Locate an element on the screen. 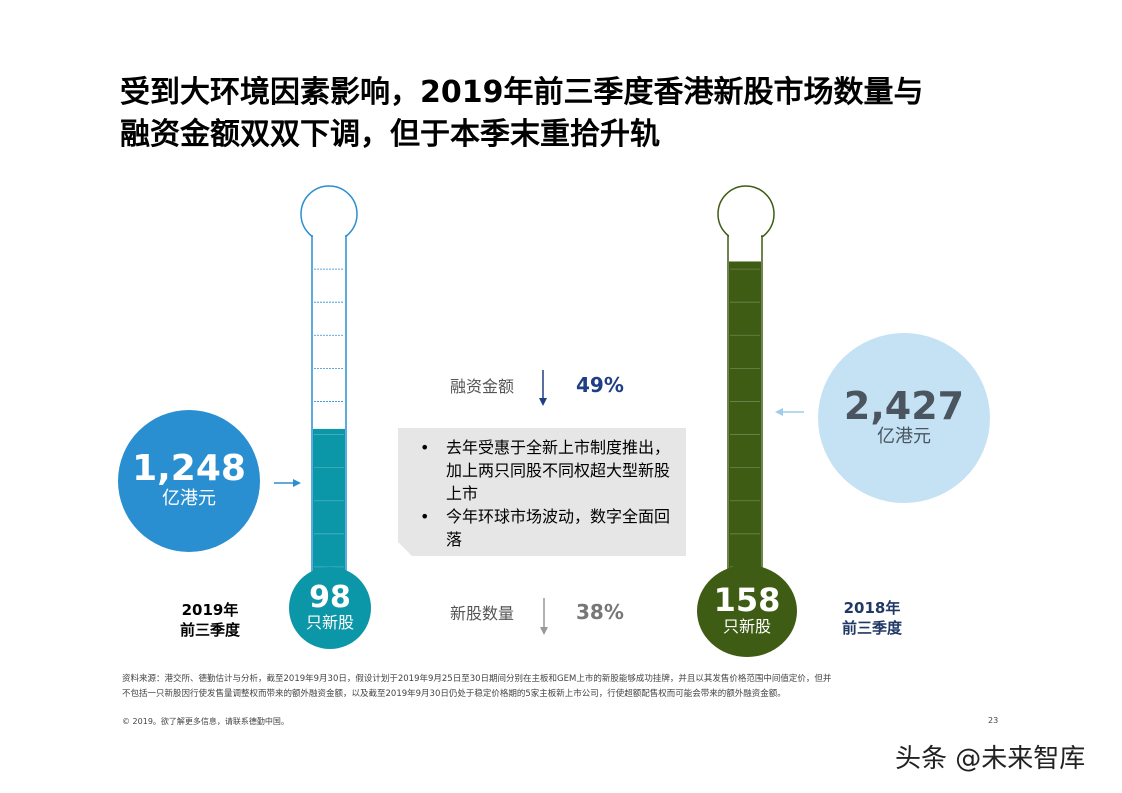  callout-bullet: 去年受惠于全新上市制度推出，加上两只同股不同权超大型新股上市 is located at coordinates (545, 470).